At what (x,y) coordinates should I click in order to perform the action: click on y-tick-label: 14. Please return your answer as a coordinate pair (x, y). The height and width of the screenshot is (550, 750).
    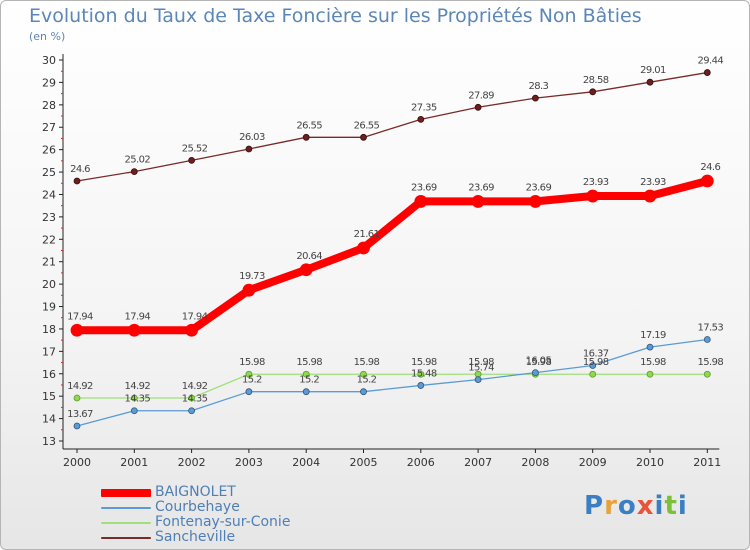
    Looking at the image, I should click on (49, 419).